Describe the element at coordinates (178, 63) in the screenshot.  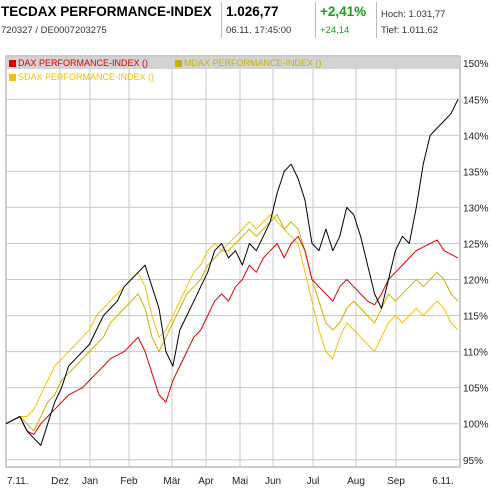
I see `mdax-swatch` at that location.